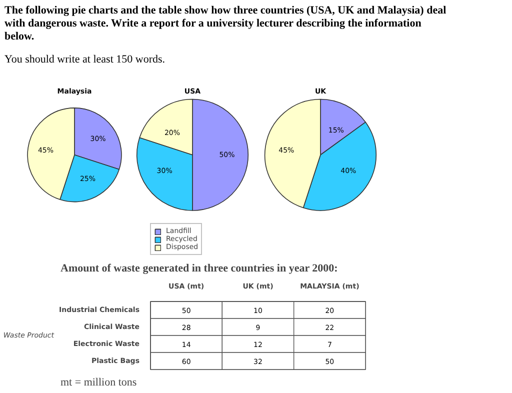  What do you see at coordinates (85, 60) in the screenshot?
I see `text: You should write at least 150 words.` at bounding box center [85, 60].